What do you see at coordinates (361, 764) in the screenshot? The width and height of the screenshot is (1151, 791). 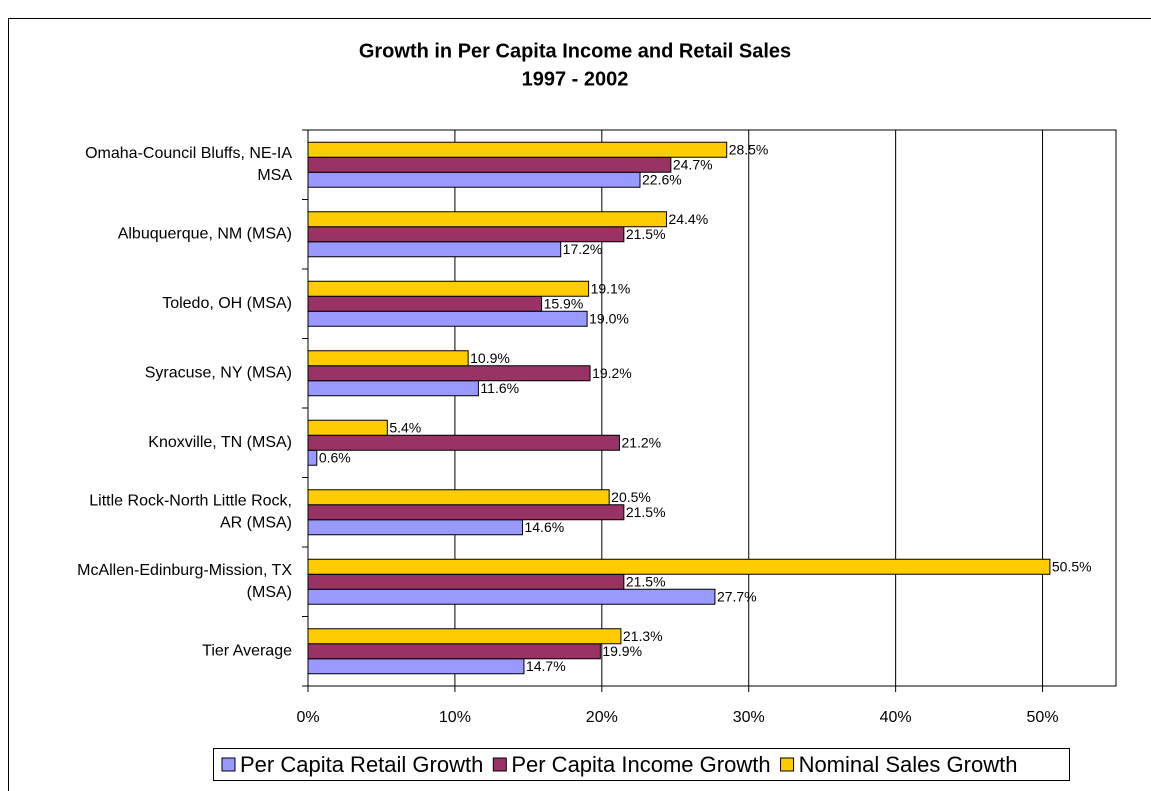 I see `legend-label: Per Capita Retail Growth` at bounding box center [361, 764].